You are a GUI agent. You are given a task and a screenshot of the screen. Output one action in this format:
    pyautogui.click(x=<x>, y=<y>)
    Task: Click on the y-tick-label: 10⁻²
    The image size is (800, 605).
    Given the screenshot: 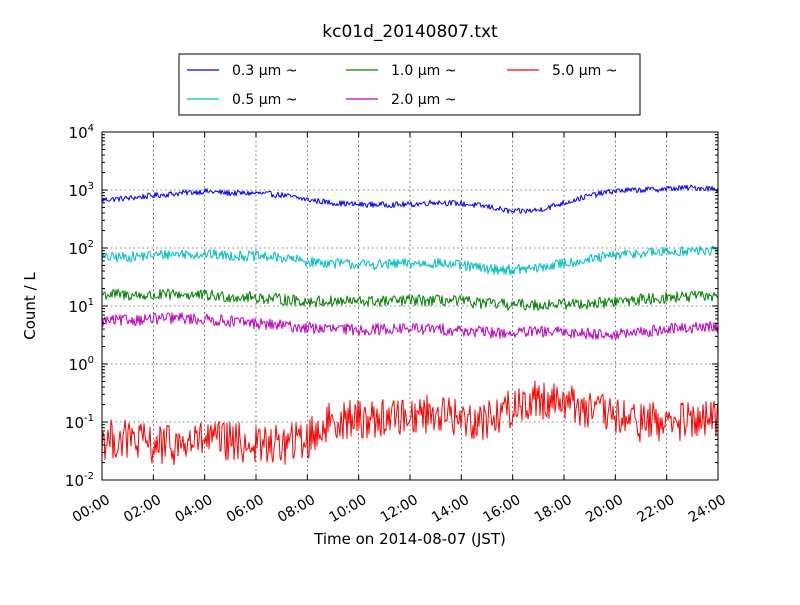 What is the action you would take?
    pyautogui.click(x=79, y=480)
    